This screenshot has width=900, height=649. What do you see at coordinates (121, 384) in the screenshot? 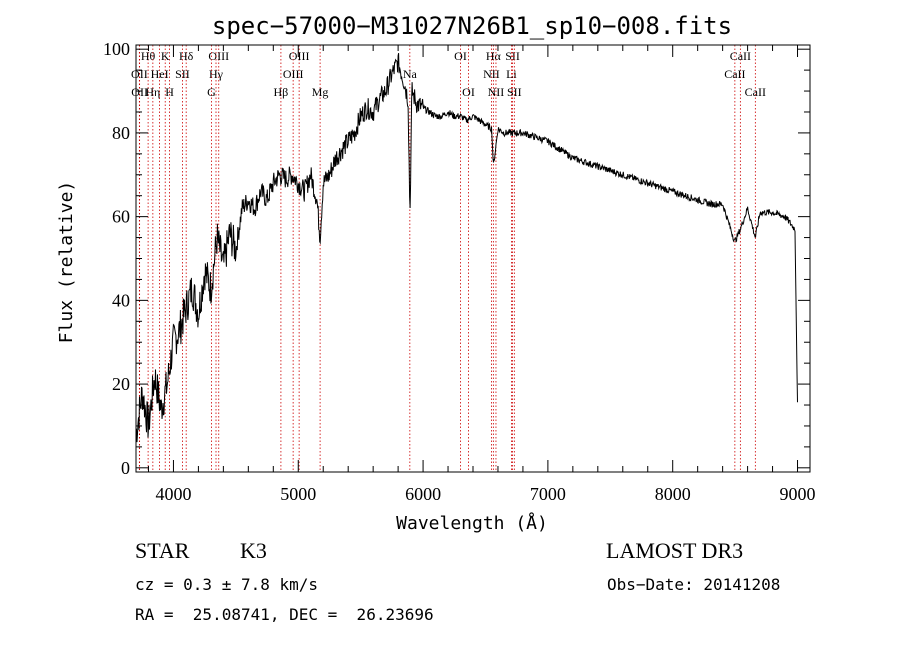
I see `y-tick-label: 20` at bounding box center [121, 384].